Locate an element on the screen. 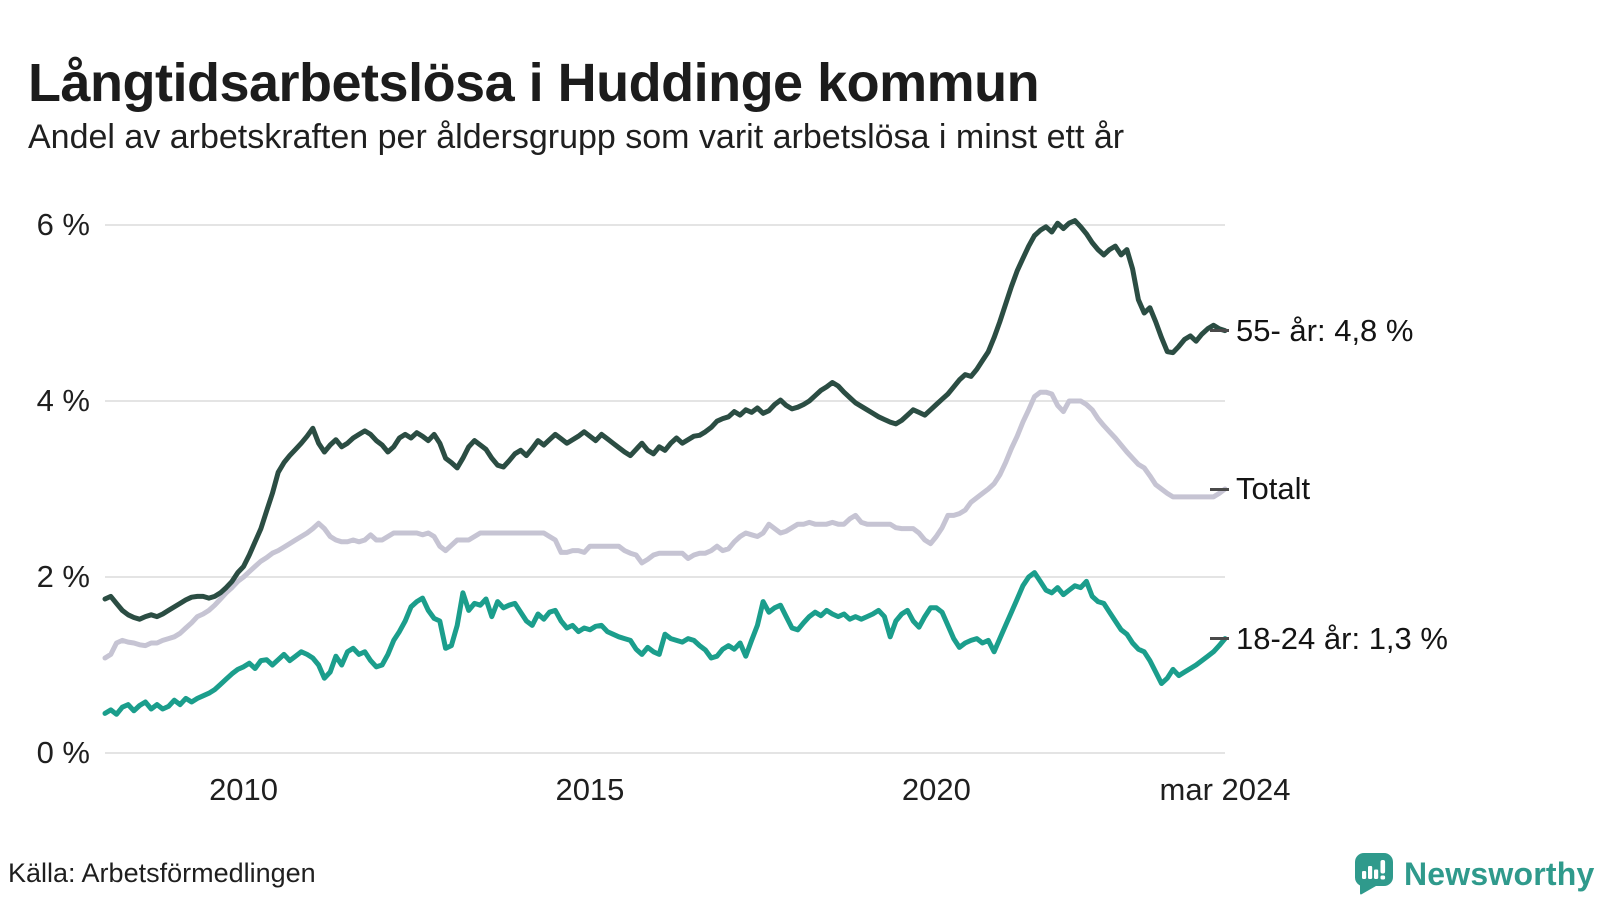 This screenshot has width=1600, height=900. series-label-18-24-ar: 18-24 år: 1,3 % is located at coordinates (1329, 639).